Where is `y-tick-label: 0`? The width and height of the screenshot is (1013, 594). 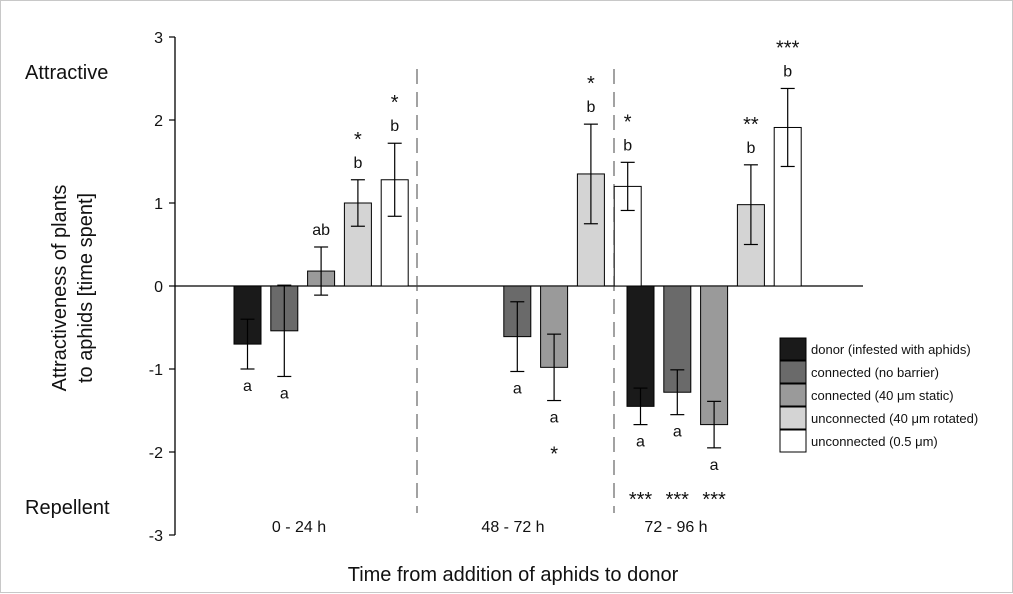
y-tick-label: 0 is located at coordinates (158, 287).